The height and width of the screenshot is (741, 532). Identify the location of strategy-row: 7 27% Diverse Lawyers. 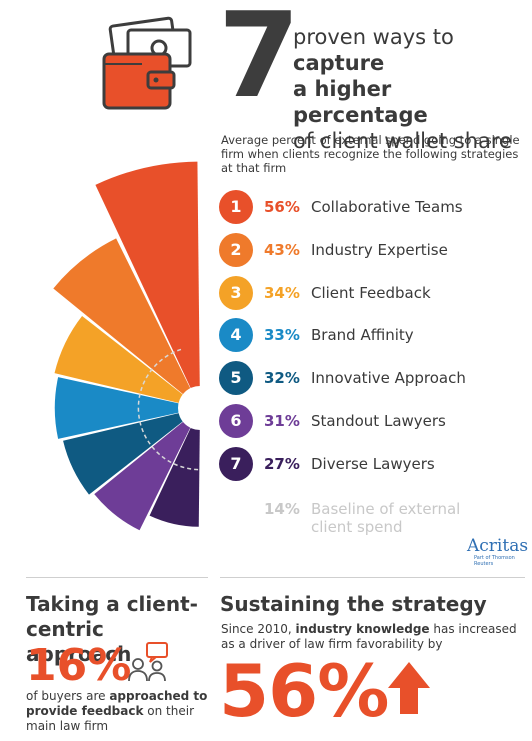
(371, 463).